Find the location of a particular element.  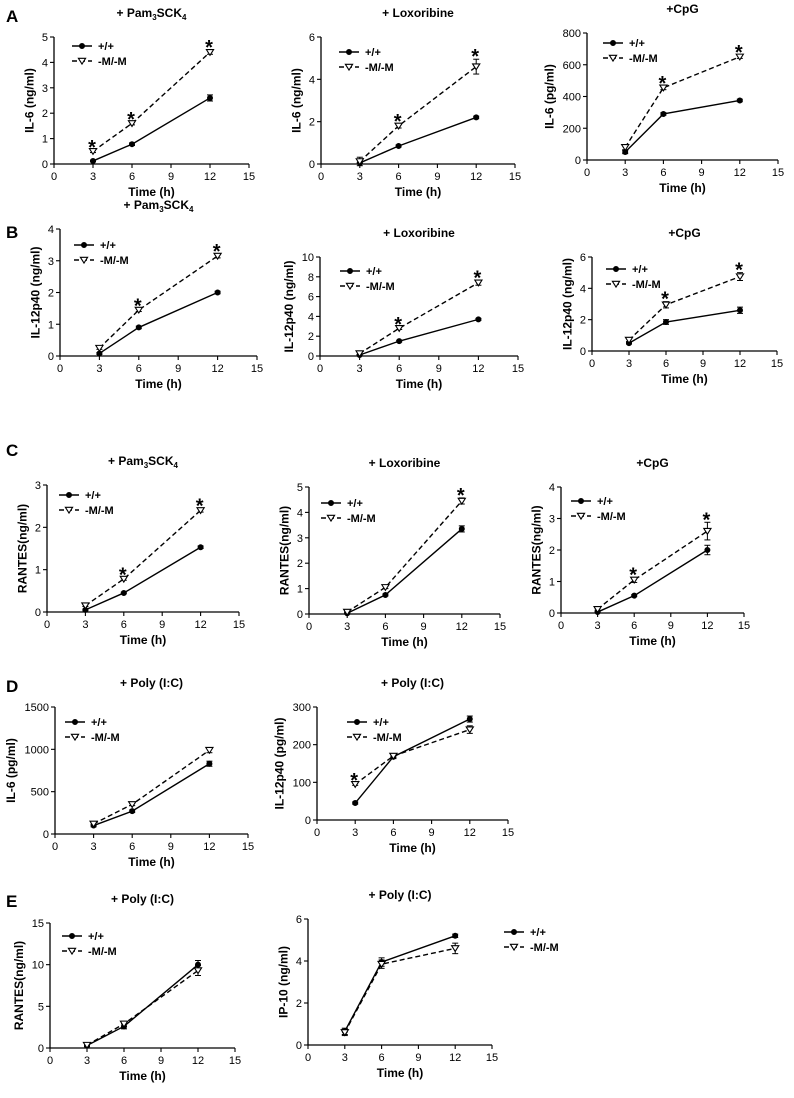

y-tick-label: 3 is located at coordinates (552, 520).